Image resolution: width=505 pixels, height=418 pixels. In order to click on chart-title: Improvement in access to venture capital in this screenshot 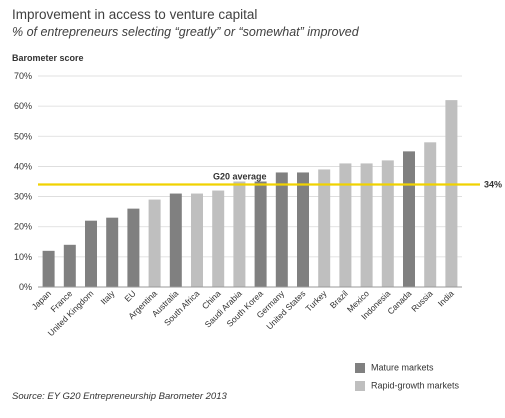, I will do `click(135, 14)`.